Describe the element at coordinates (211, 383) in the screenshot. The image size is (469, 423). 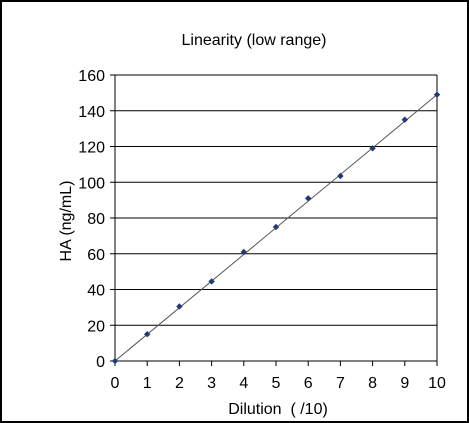
I see `x-tick-label-3: 3` at that location.